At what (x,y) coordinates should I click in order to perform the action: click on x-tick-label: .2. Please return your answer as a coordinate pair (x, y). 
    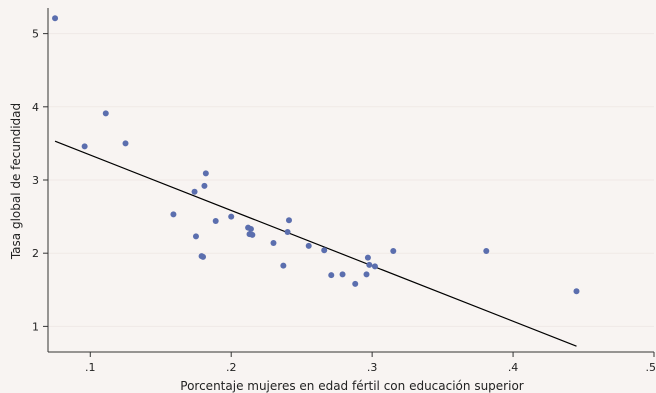
    Looking at the image, I should click on (231, 367).